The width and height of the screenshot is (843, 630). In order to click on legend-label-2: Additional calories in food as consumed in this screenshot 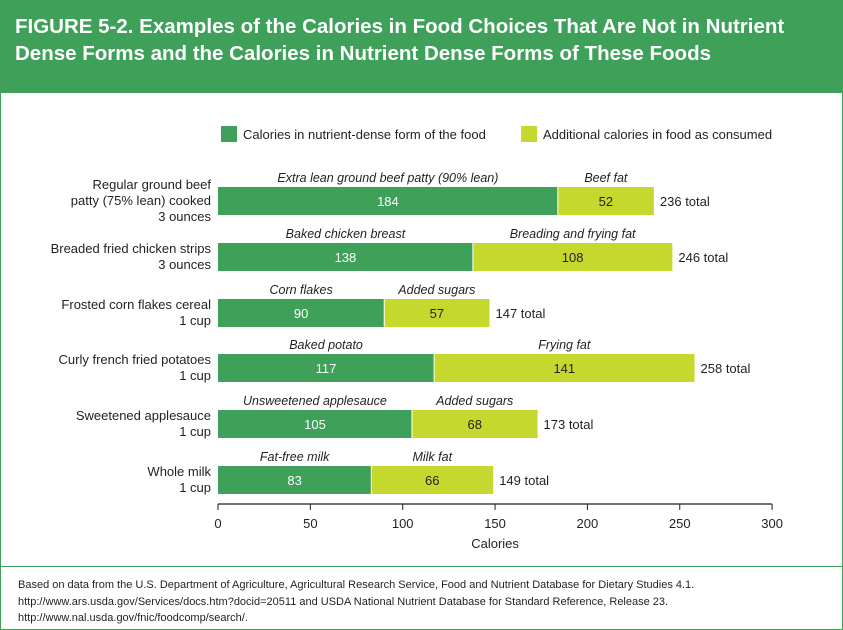, I will do `click(657, 134)`.